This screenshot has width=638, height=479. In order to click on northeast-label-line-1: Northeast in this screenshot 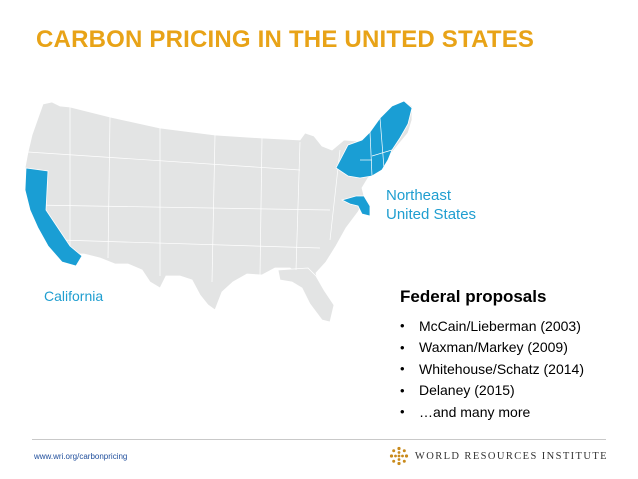, I will do `click(419, 195)`.